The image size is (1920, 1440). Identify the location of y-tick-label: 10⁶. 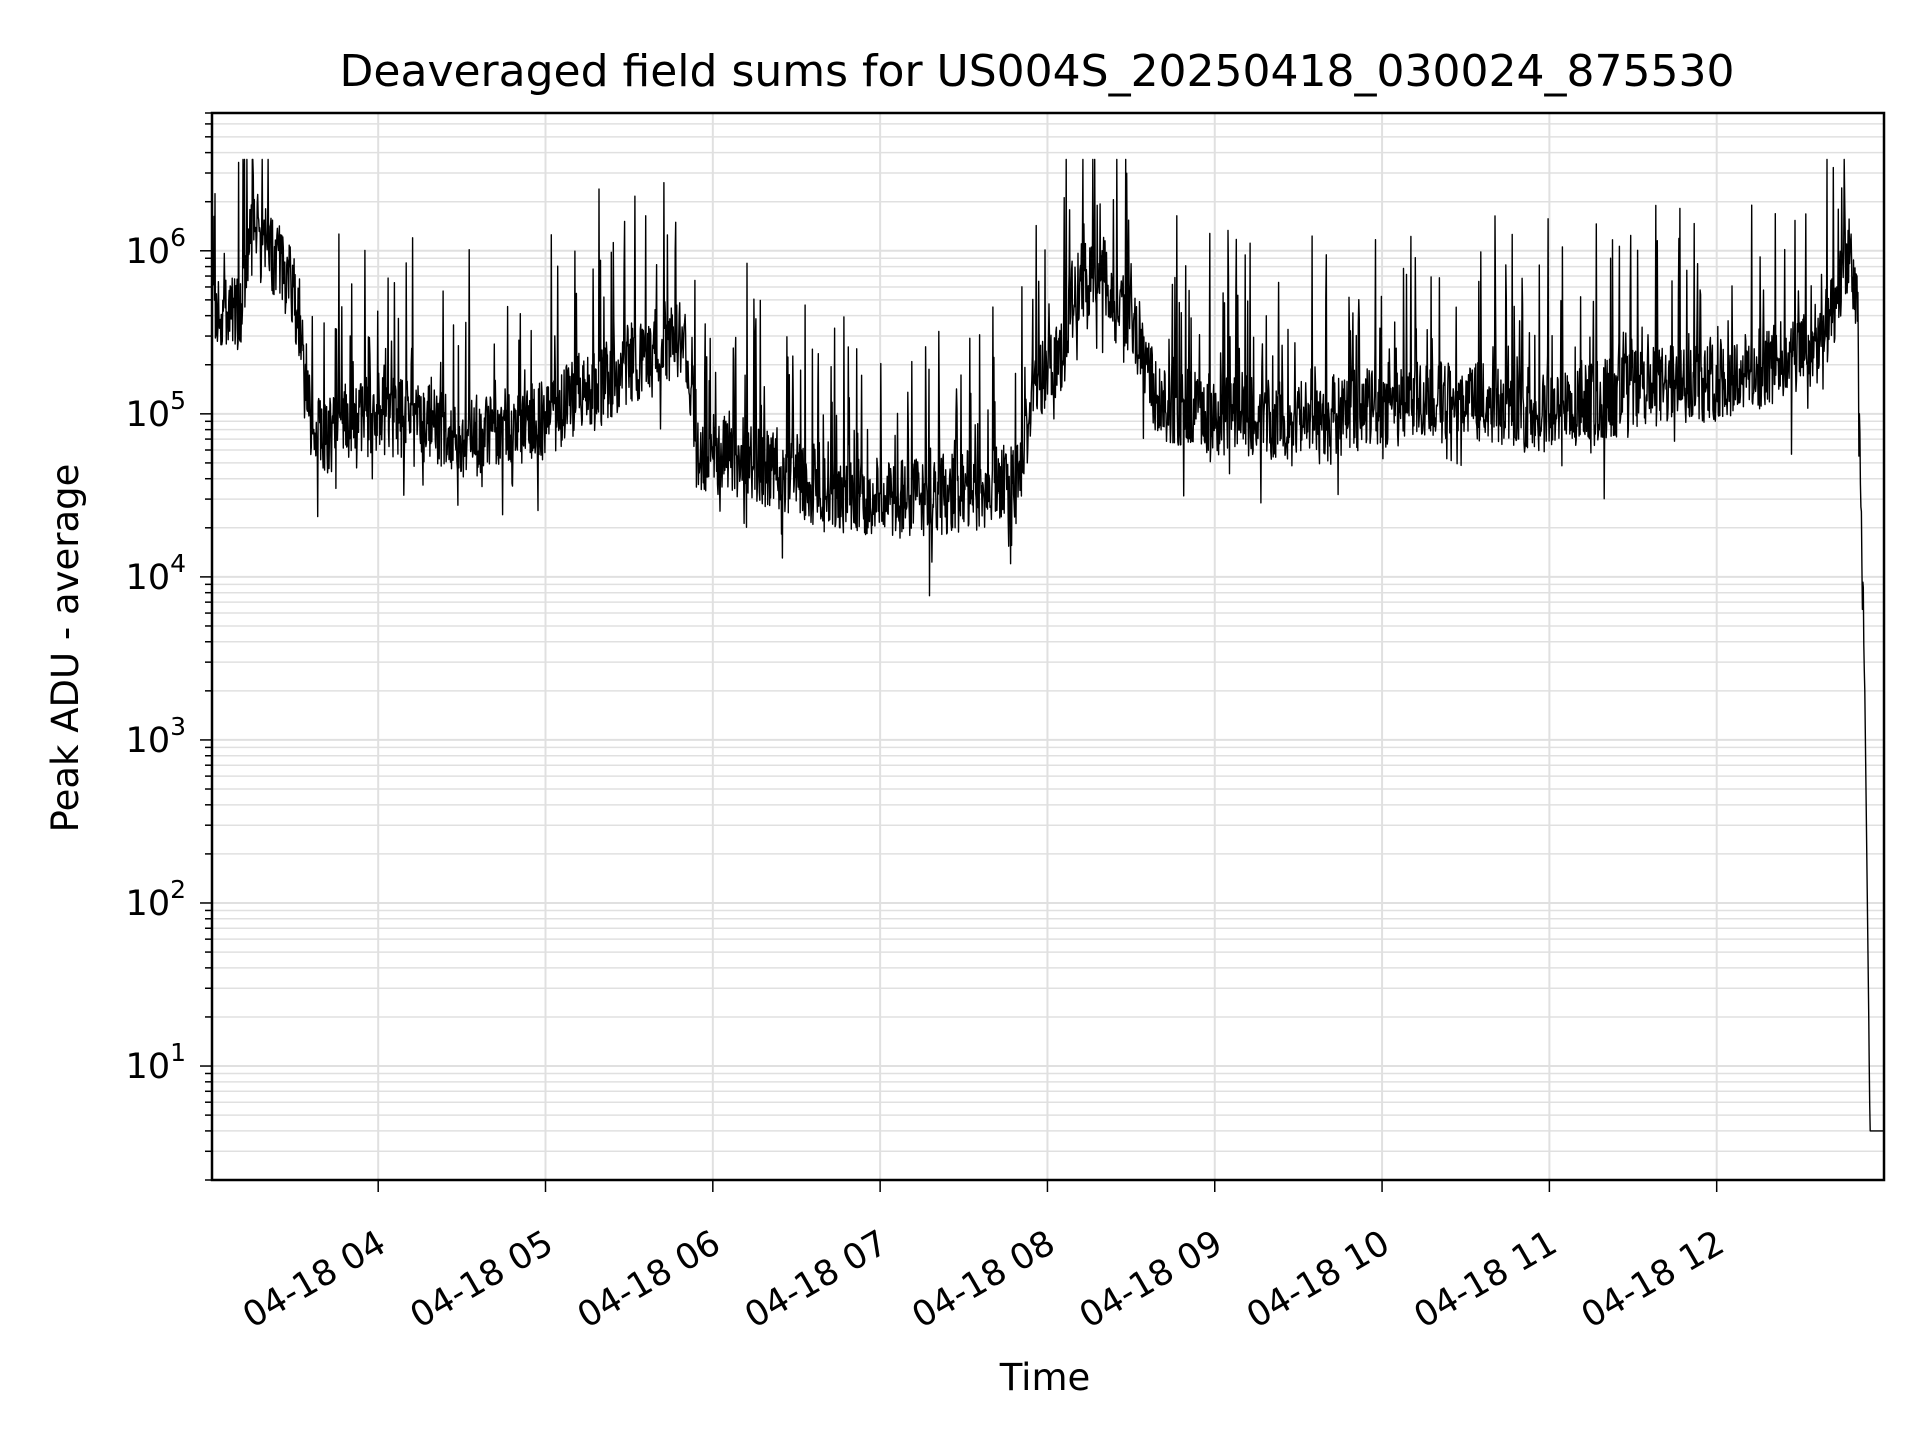
(156, 247).